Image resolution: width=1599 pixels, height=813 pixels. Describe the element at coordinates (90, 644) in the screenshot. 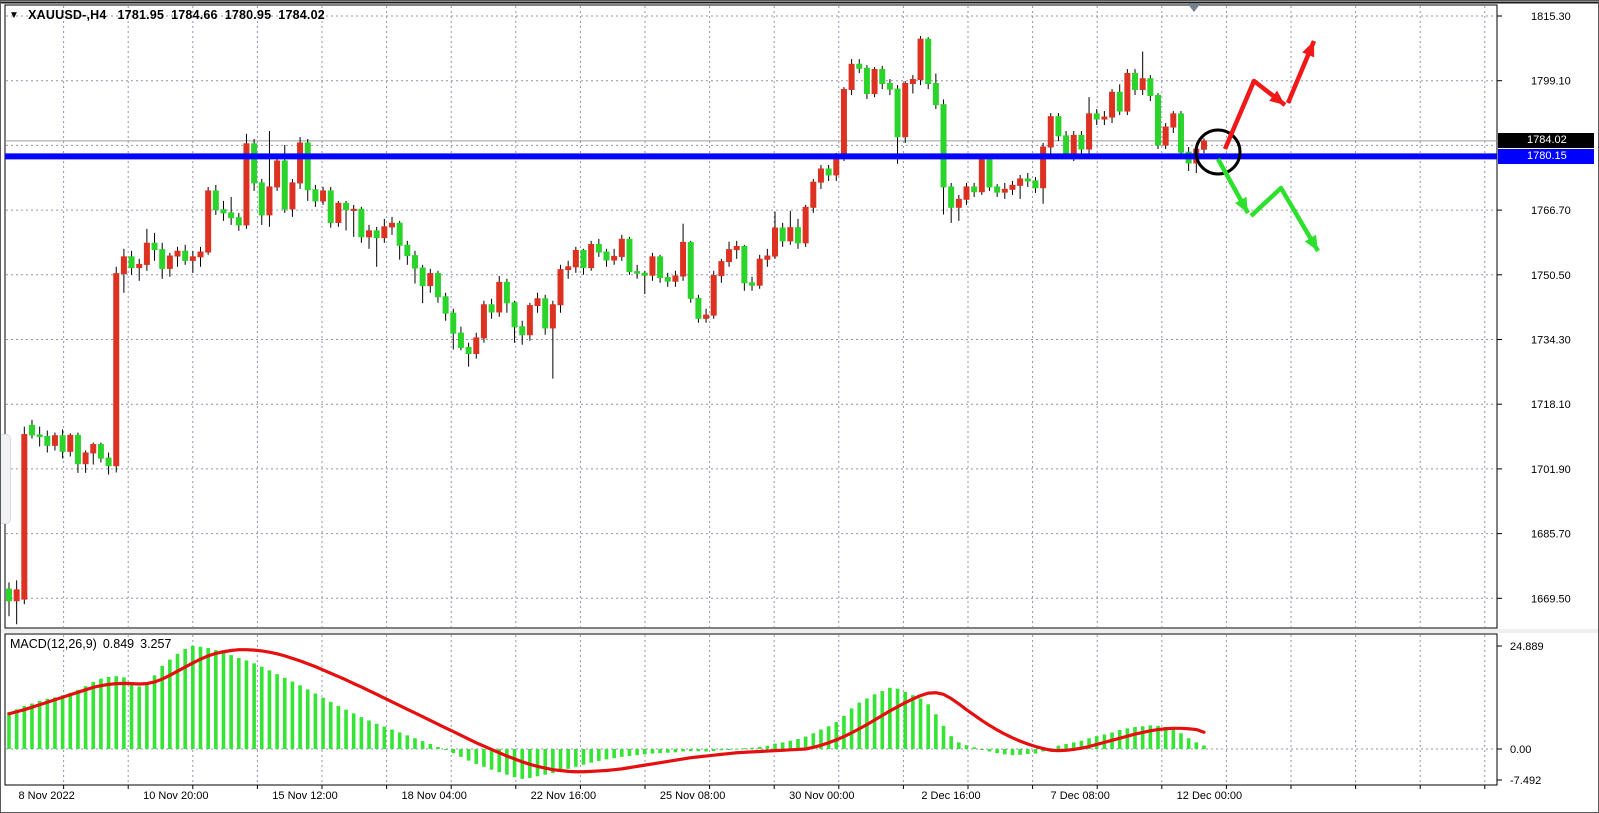

I see `macd-indicator-label: MACD(12,26,9) 0.849 3.257` at that location.